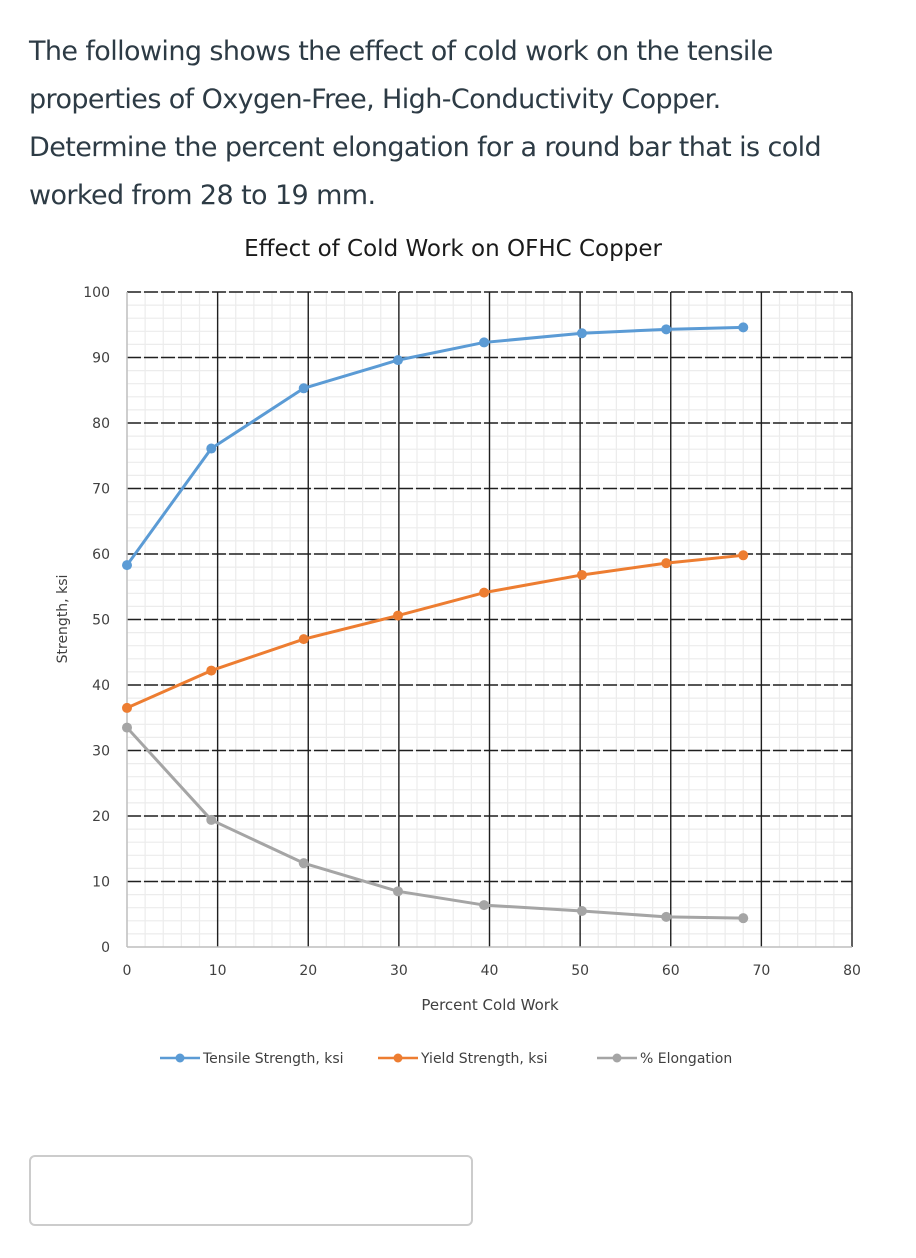 This screenshot has height=1258, width=916. Describe the element at coordinates (484, 1059) in the screenshot. I see `legend-label: Yield Strength, ksi` at that location.